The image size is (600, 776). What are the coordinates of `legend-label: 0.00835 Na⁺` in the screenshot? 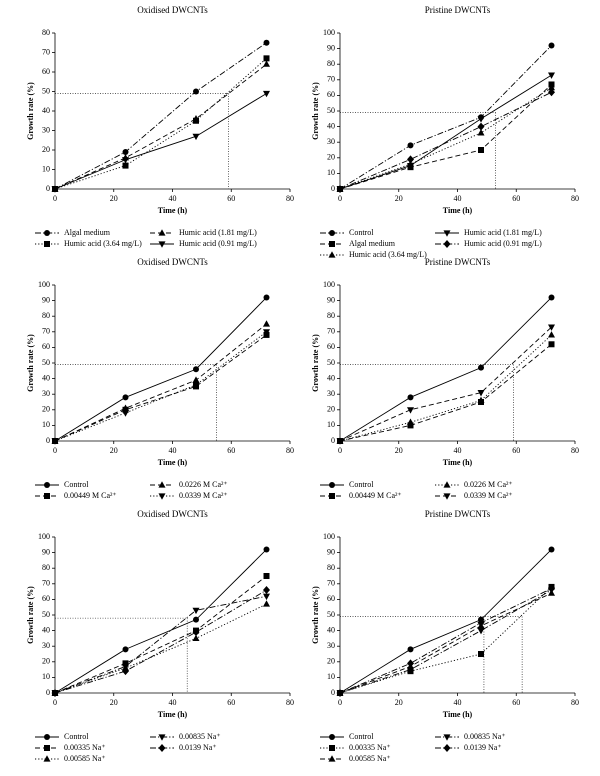 It's located at (200, 736).